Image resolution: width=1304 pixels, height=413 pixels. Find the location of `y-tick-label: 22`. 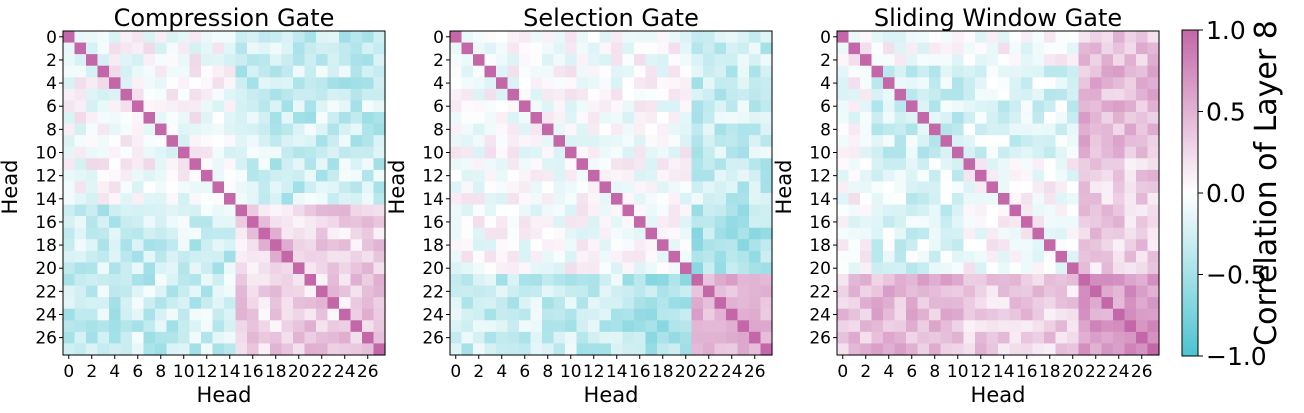

y-tick-label: 22 is located at coordinates (820, 292).